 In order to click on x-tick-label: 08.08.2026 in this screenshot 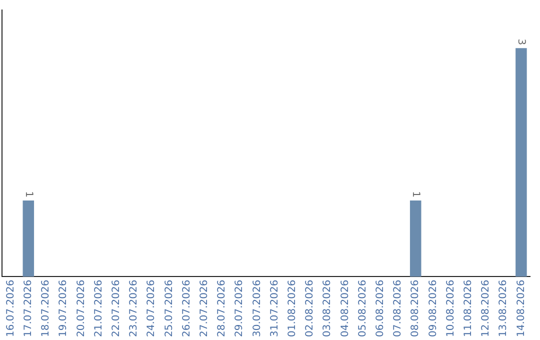, I will do `click(416, 309)`.